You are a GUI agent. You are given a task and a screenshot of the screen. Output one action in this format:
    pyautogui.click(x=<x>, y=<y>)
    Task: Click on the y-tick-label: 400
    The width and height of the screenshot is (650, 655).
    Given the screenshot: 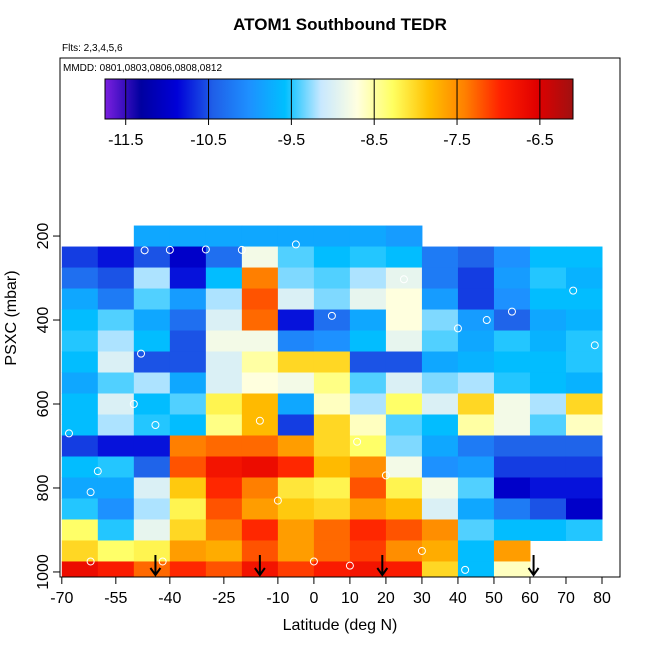 What is the action you would take?
    pyautogui.click(x=43, y=320)
    